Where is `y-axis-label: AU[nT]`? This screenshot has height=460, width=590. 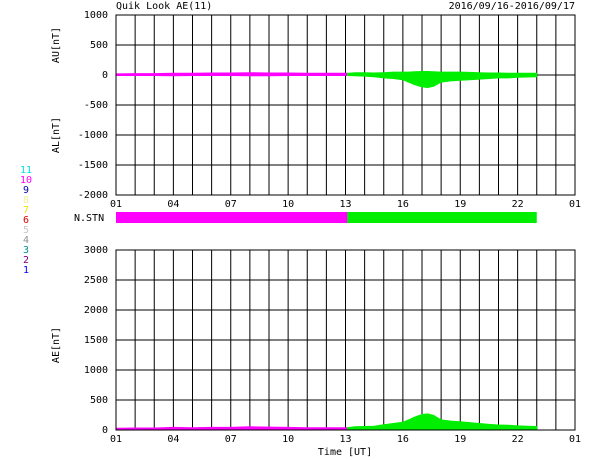
y-axis-label: AU[nT] is located at coordinates (56, 45).